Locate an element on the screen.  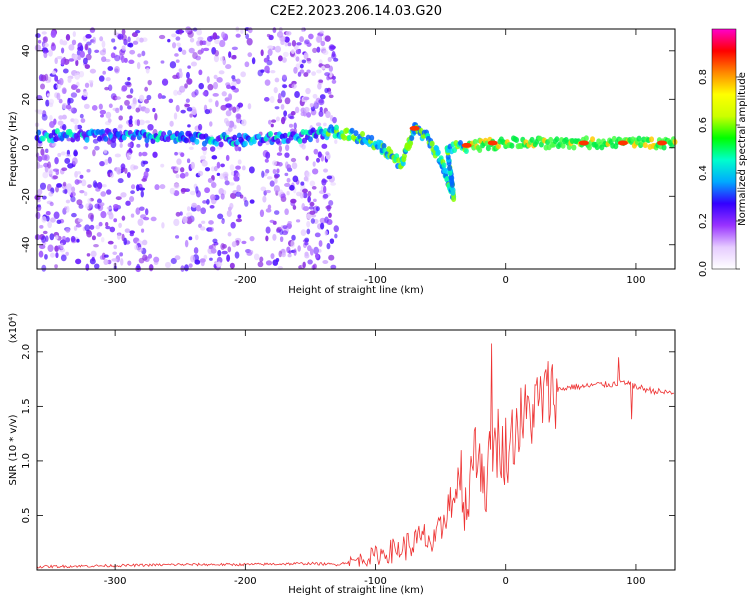
x-tick-label: 100 is located at coordinates (635, 280).